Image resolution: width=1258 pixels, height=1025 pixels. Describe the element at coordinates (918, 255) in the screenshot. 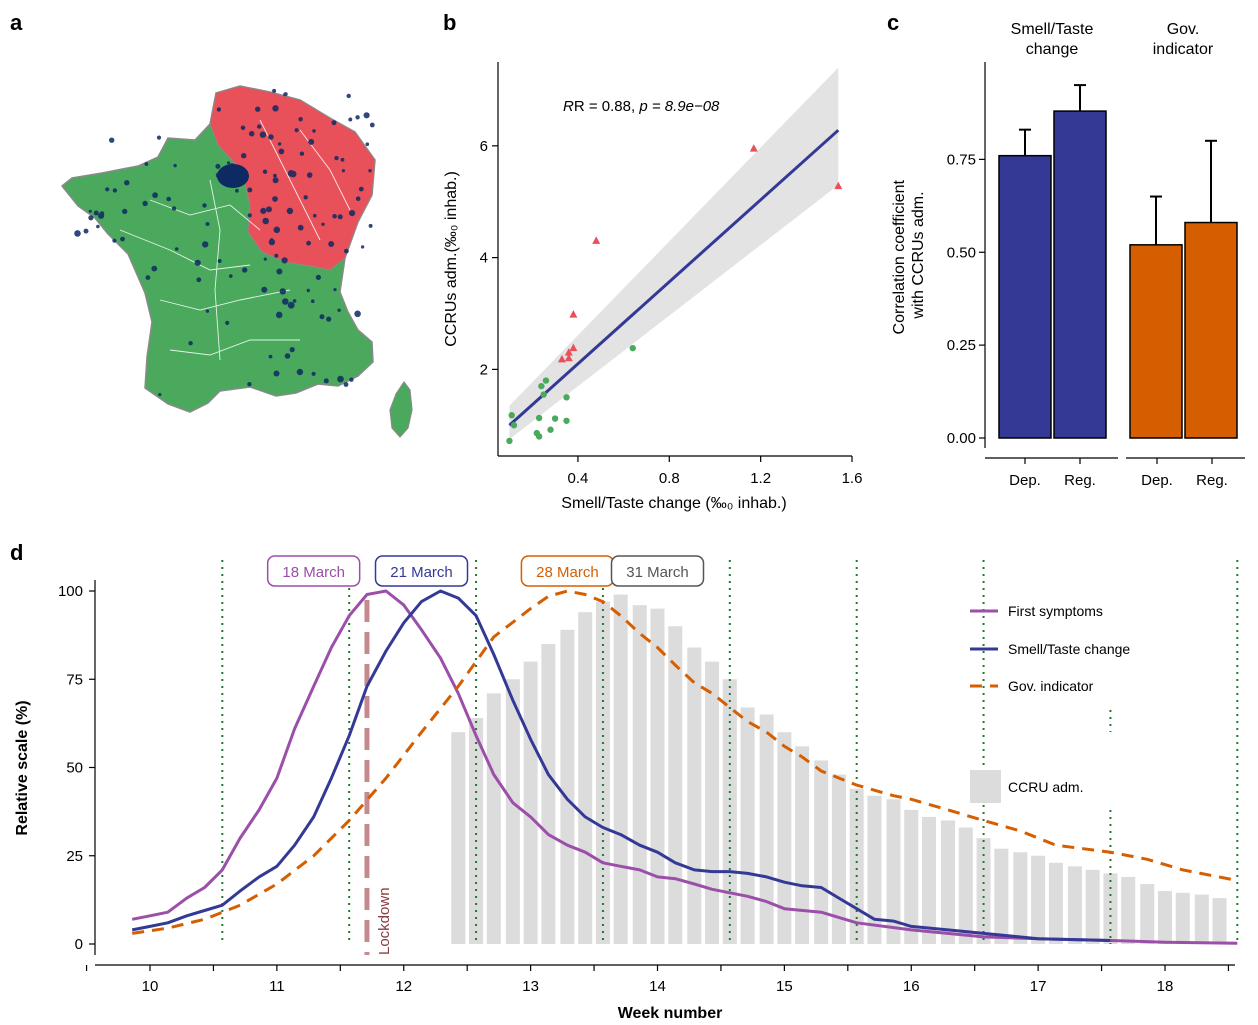

I see `c-y-axis-title-line2: with CCRUs adm.` at that location.